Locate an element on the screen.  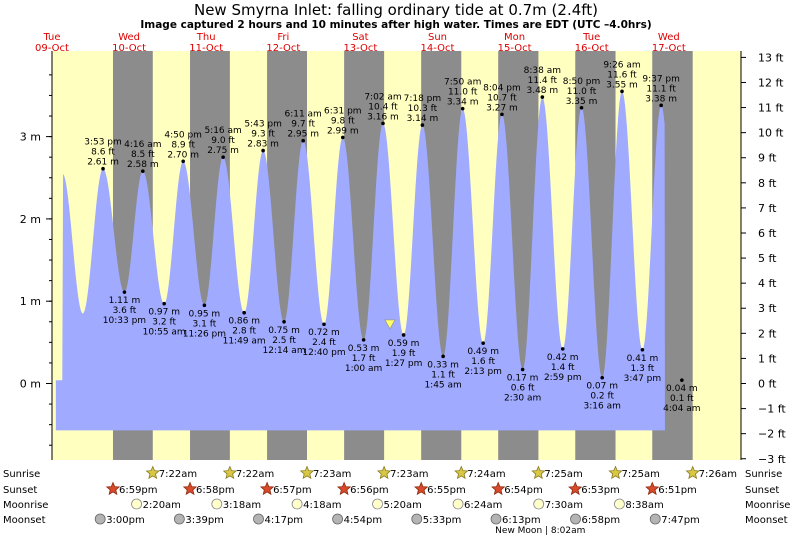
sunset-time: 6:58pm is located at coordinates (215, 490).